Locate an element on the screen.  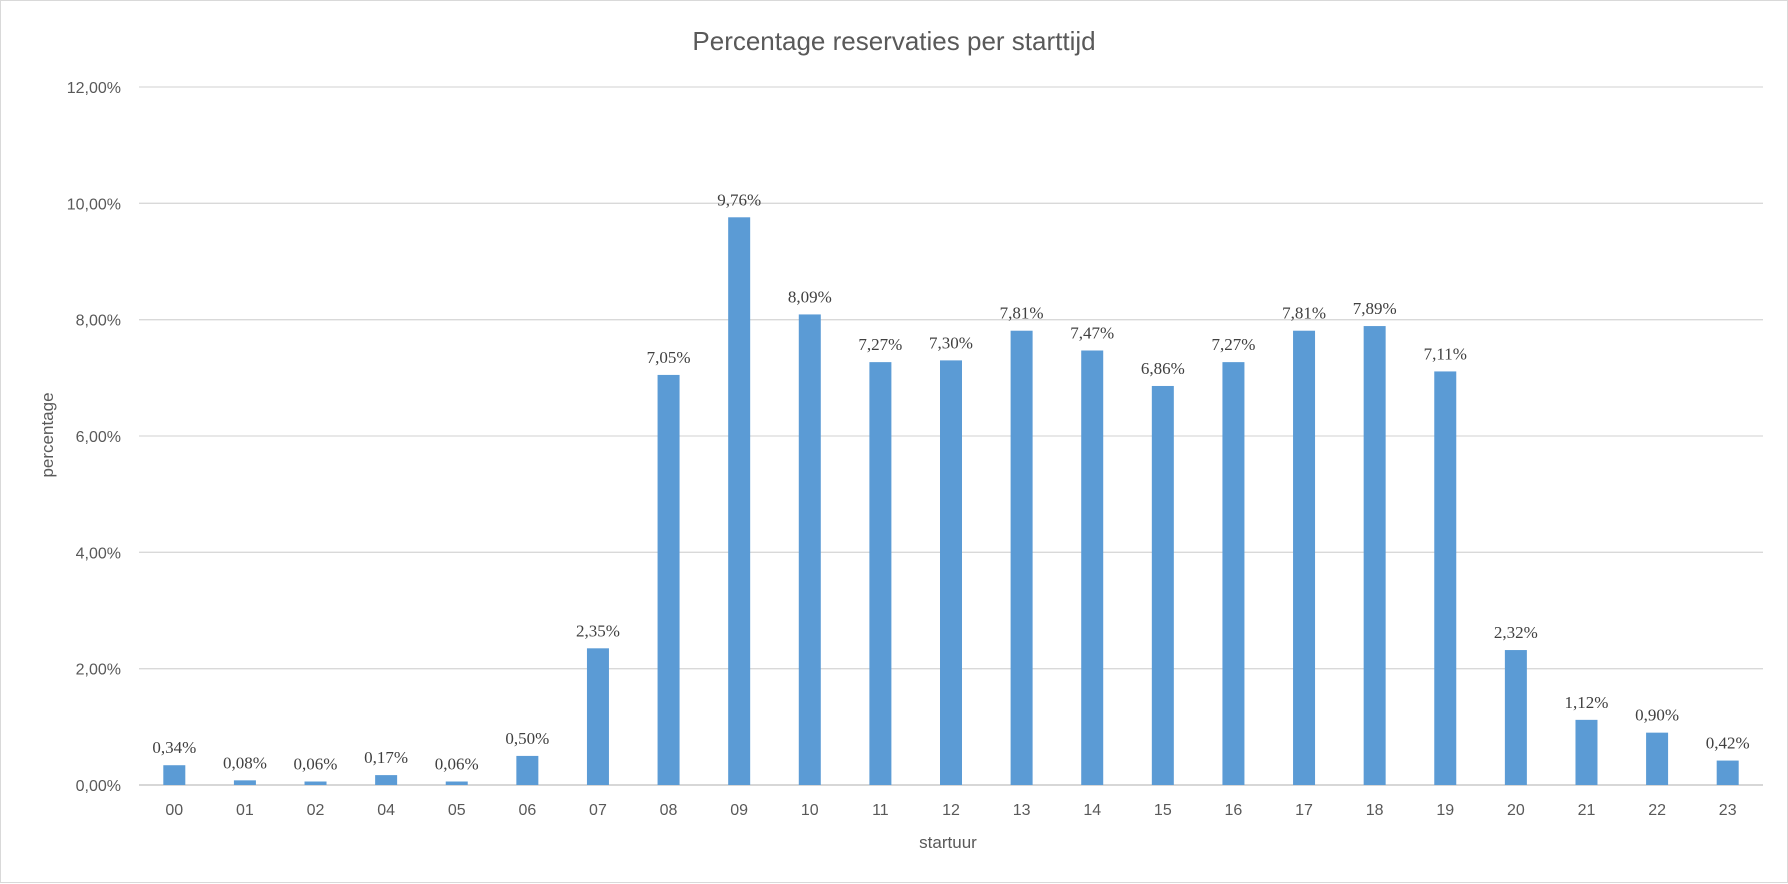
data-label-19: 7,11% is located at coordinates (1445, 353).